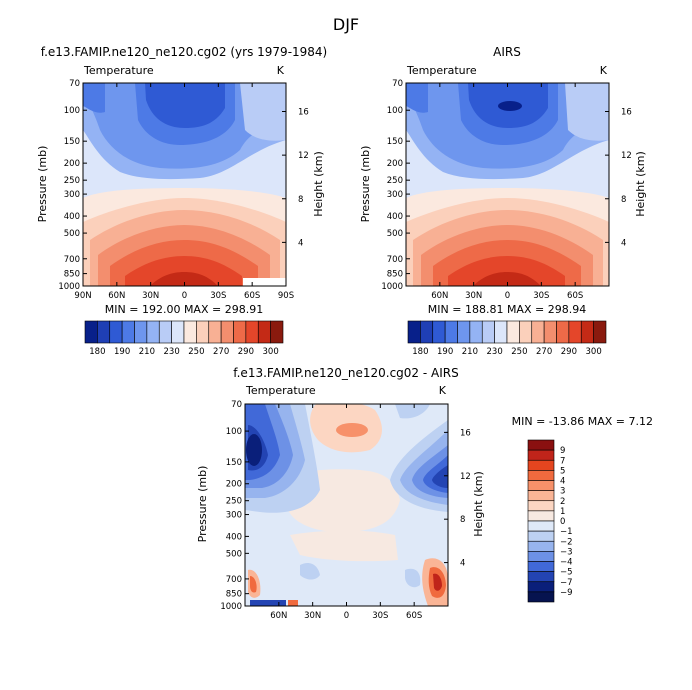  What do you see at coordinates (234, 506) in the screenshot?
I see `panel-difference-y-ticks: 70 100 150 200 250 300 400 500 700 850 1000` at bounding box center [234, 506].